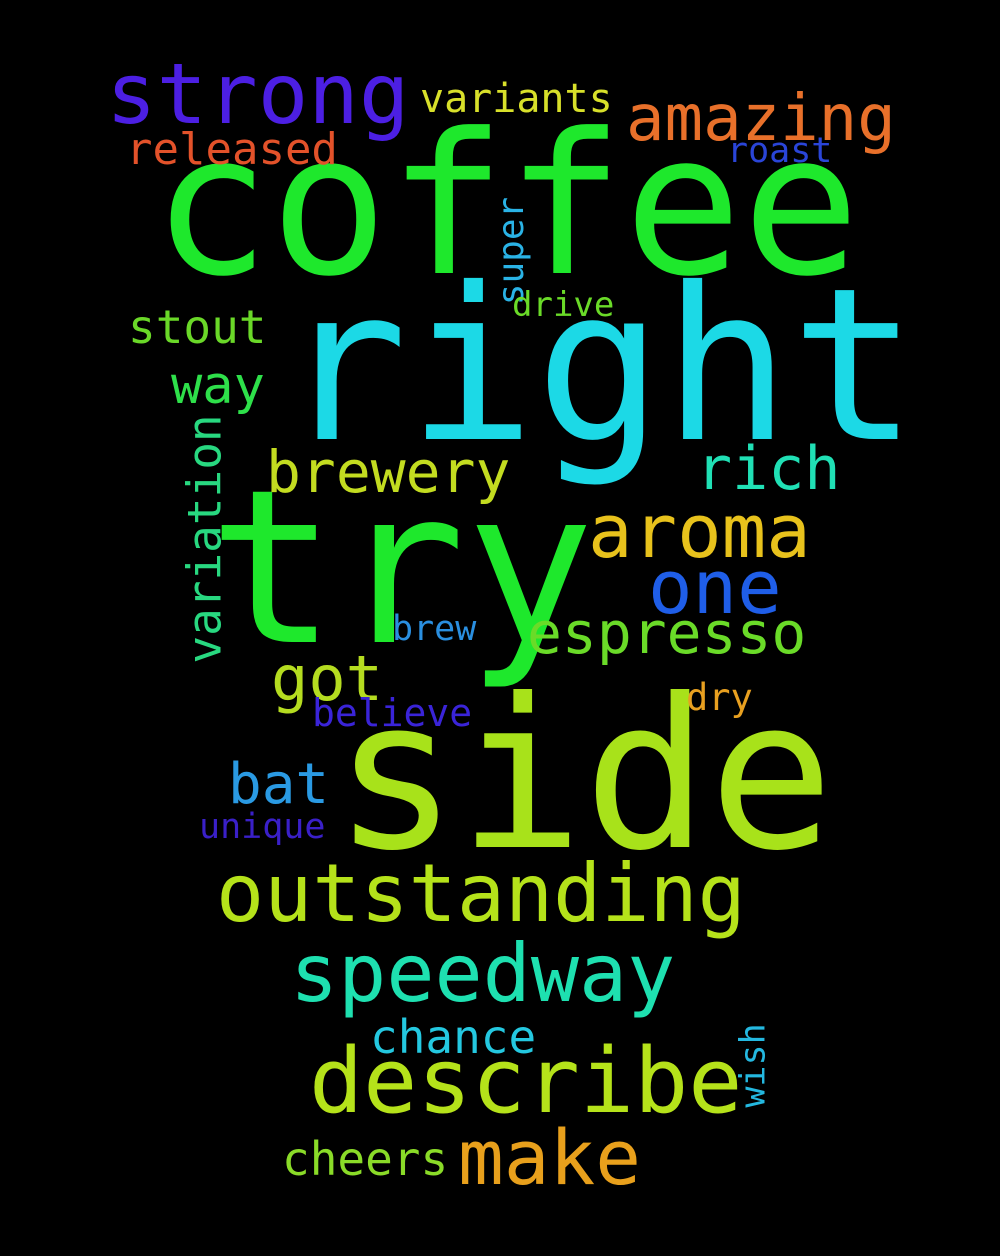 This screenshot has height=1256, width=1000. What do you see at coordinates (258, 94) in the screenshot?
I see `word-strong: strong` at bounding box center [258, 94].